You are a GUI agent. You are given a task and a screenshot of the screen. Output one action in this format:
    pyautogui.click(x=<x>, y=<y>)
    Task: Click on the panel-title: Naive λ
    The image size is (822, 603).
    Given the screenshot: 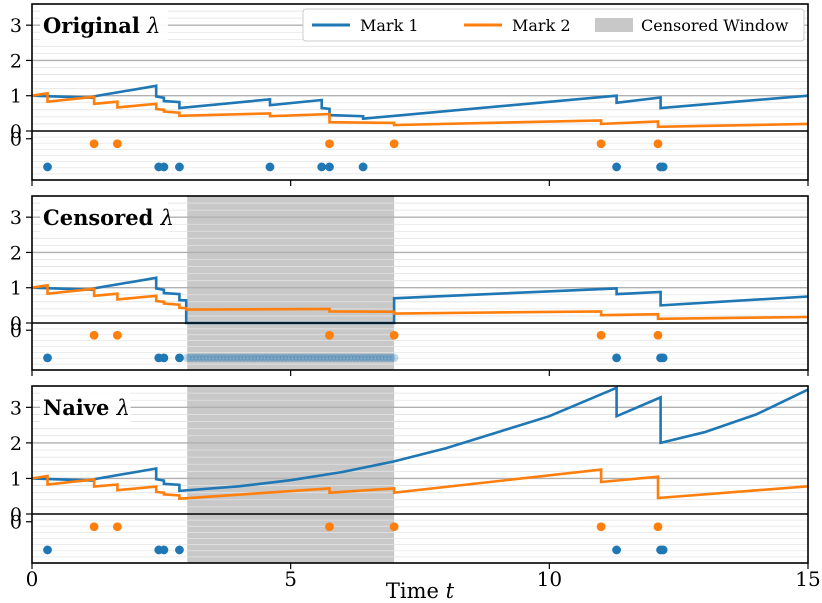 What is the action you would take?
    pyautogui.click(x=85, y=407)
    